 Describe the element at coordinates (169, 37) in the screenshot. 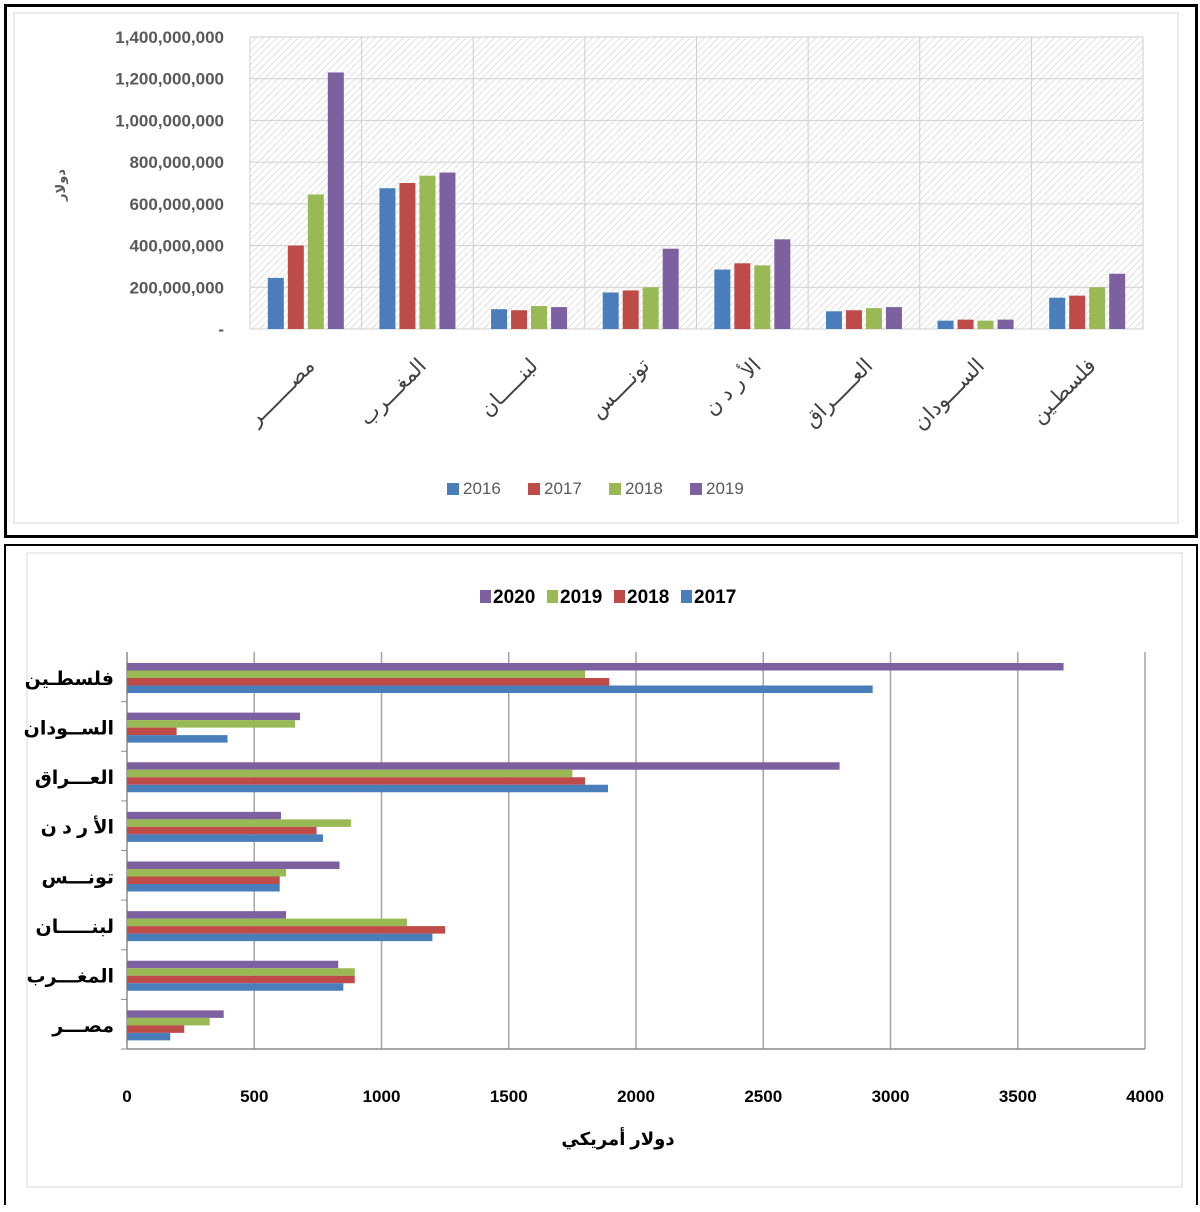

I see `y-tick-label: 1,400,000,000` at that location.